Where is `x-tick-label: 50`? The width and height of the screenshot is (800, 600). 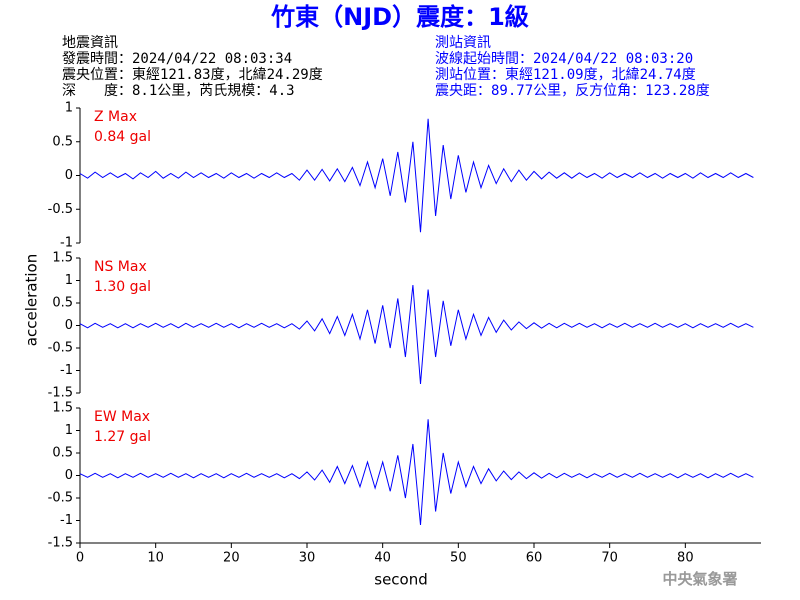
x-tick-label: 50 is located at coordinates (458, 558).